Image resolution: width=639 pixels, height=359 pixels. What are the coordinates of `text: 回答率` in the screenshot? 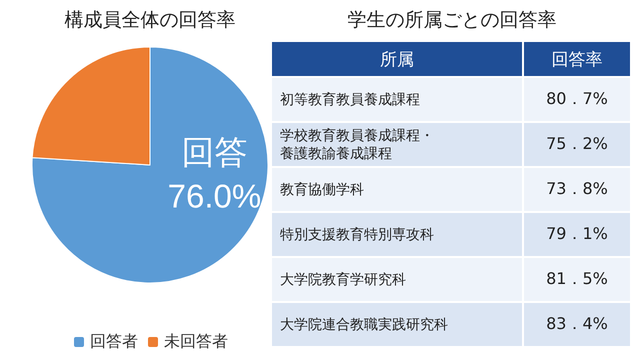 It's located at (578, 59).